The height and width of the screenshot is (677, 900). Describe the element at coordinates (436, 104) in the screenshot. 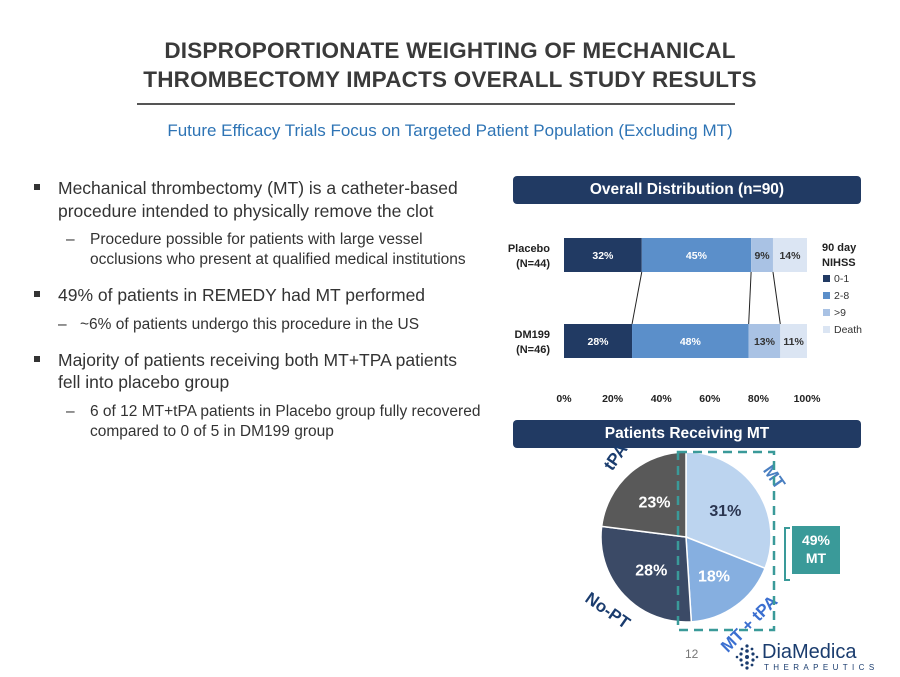

I see `title-divider` at that location.